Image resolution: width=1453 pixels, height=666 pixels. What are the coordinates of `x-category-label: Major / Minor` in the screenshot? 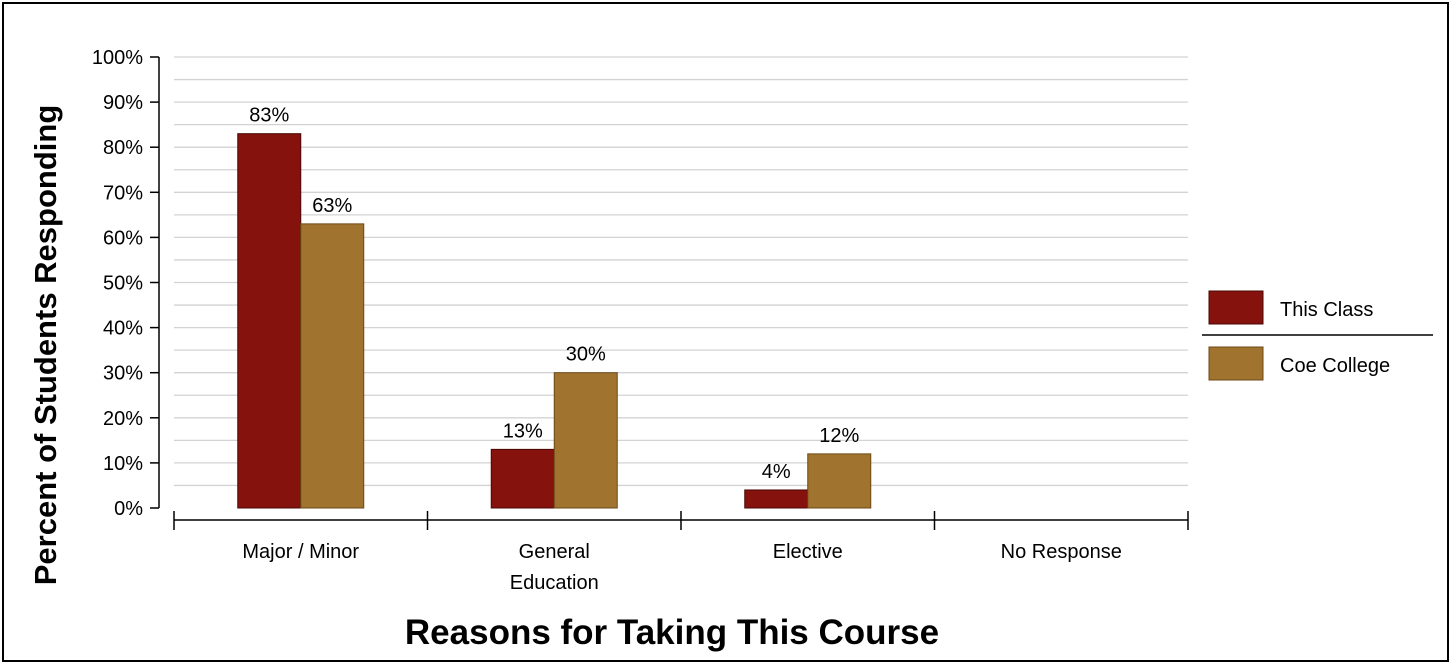 It's located at (300, 552).